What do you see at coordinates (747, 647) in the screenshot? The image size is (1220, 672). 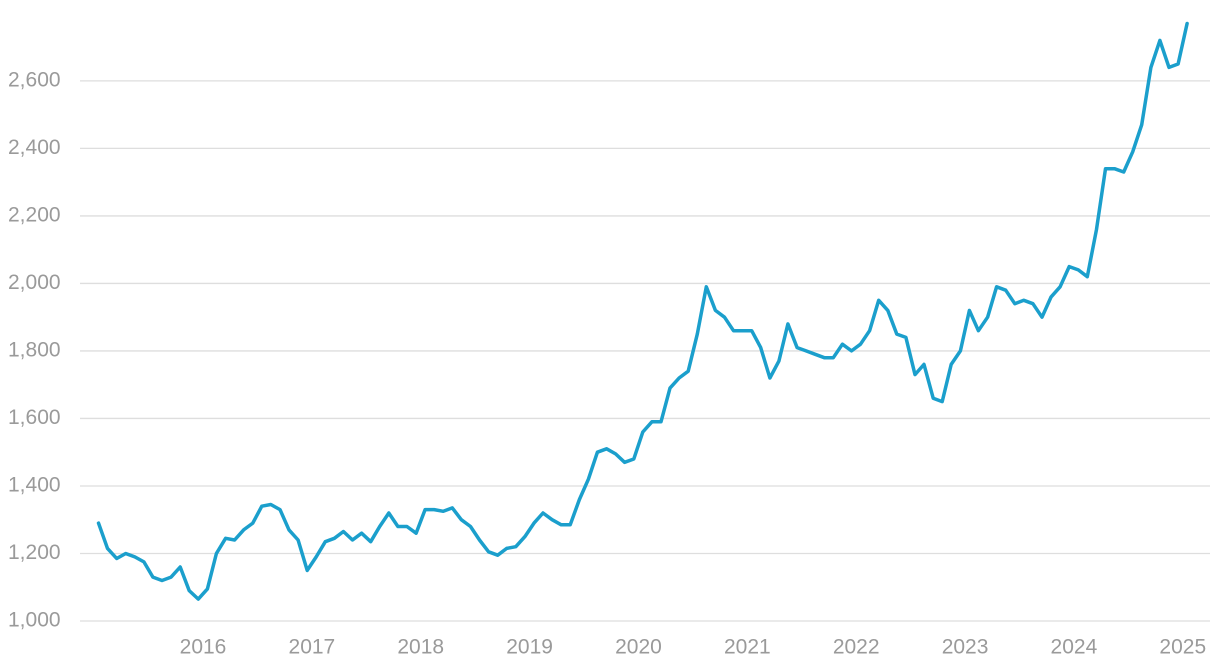 I see `x-tick-label: 2021` at bounding box center [747, 647].